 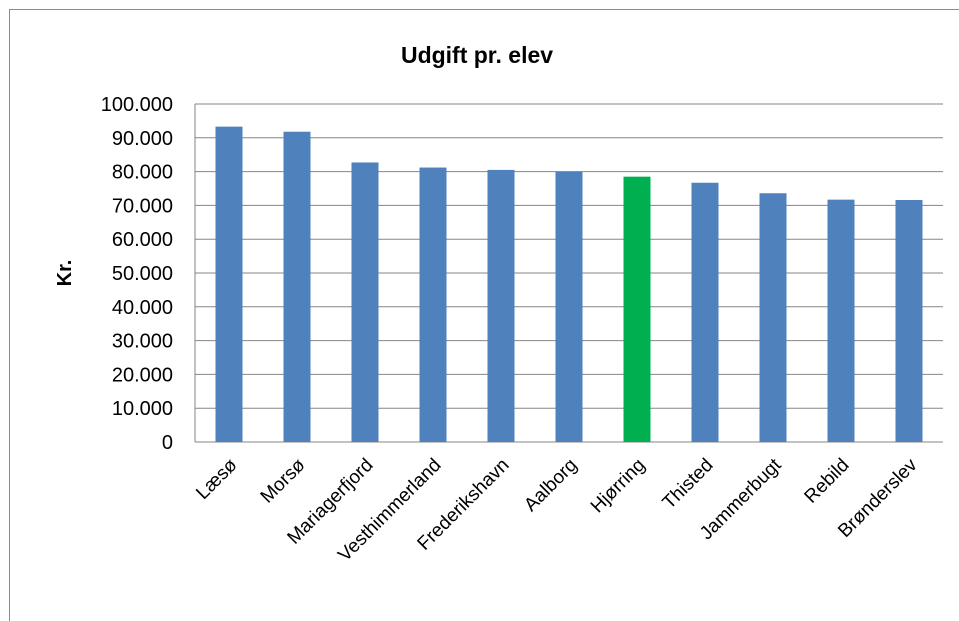 What do you see at coordinates (550, 485) in the screenshot?
I see `x-category-label: Aalborg` at bounding box center [550, 485].